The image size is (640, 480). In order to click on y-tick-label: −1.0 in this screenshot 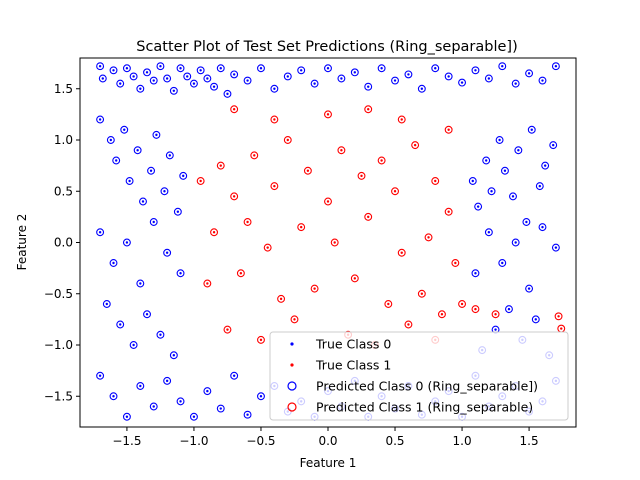, I will do `click(58, 345)`.